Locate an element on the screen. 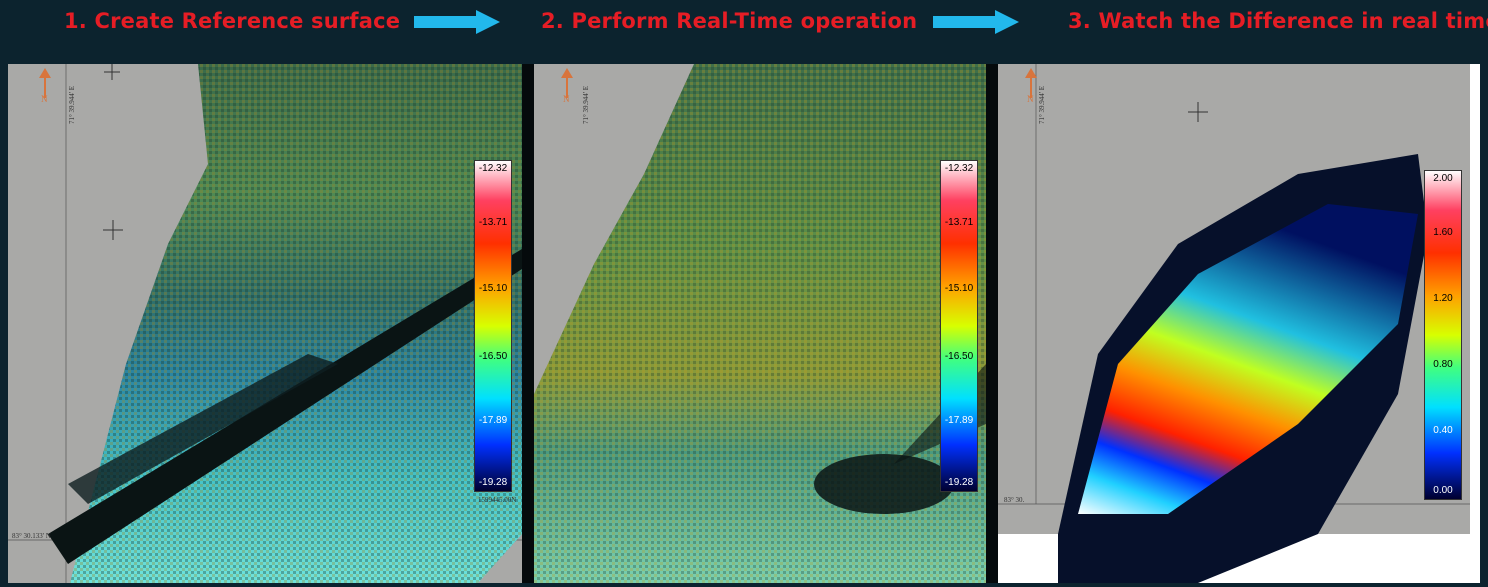 The width and height of the screenshot is (1488, 587). legend-value: 2.00 is located at coordinates (1443, 178).